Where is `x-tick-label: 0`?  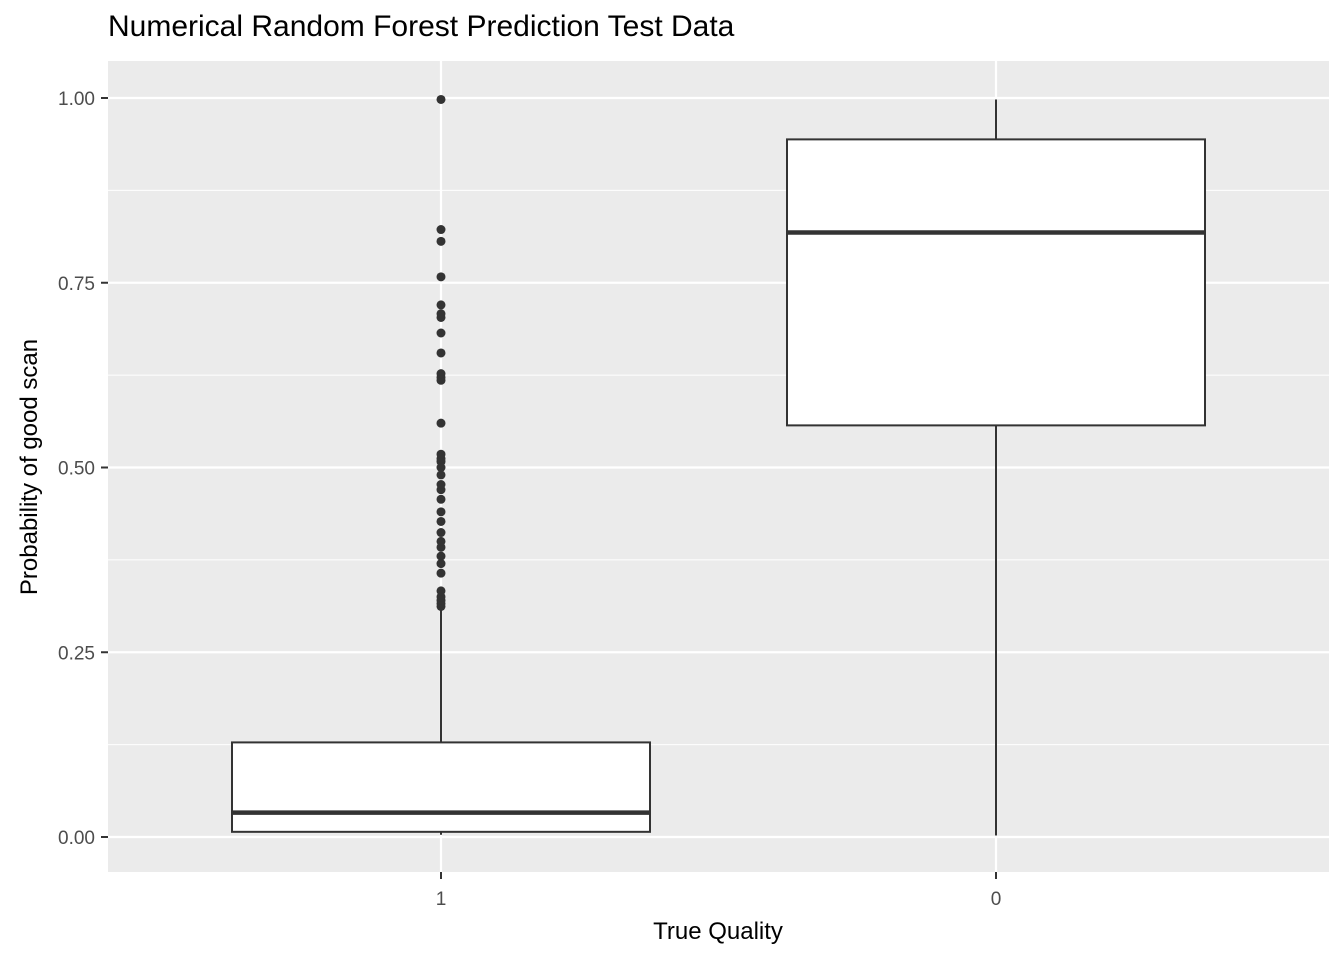
x-tick-label: 0 is located at coordinates (996, 899).